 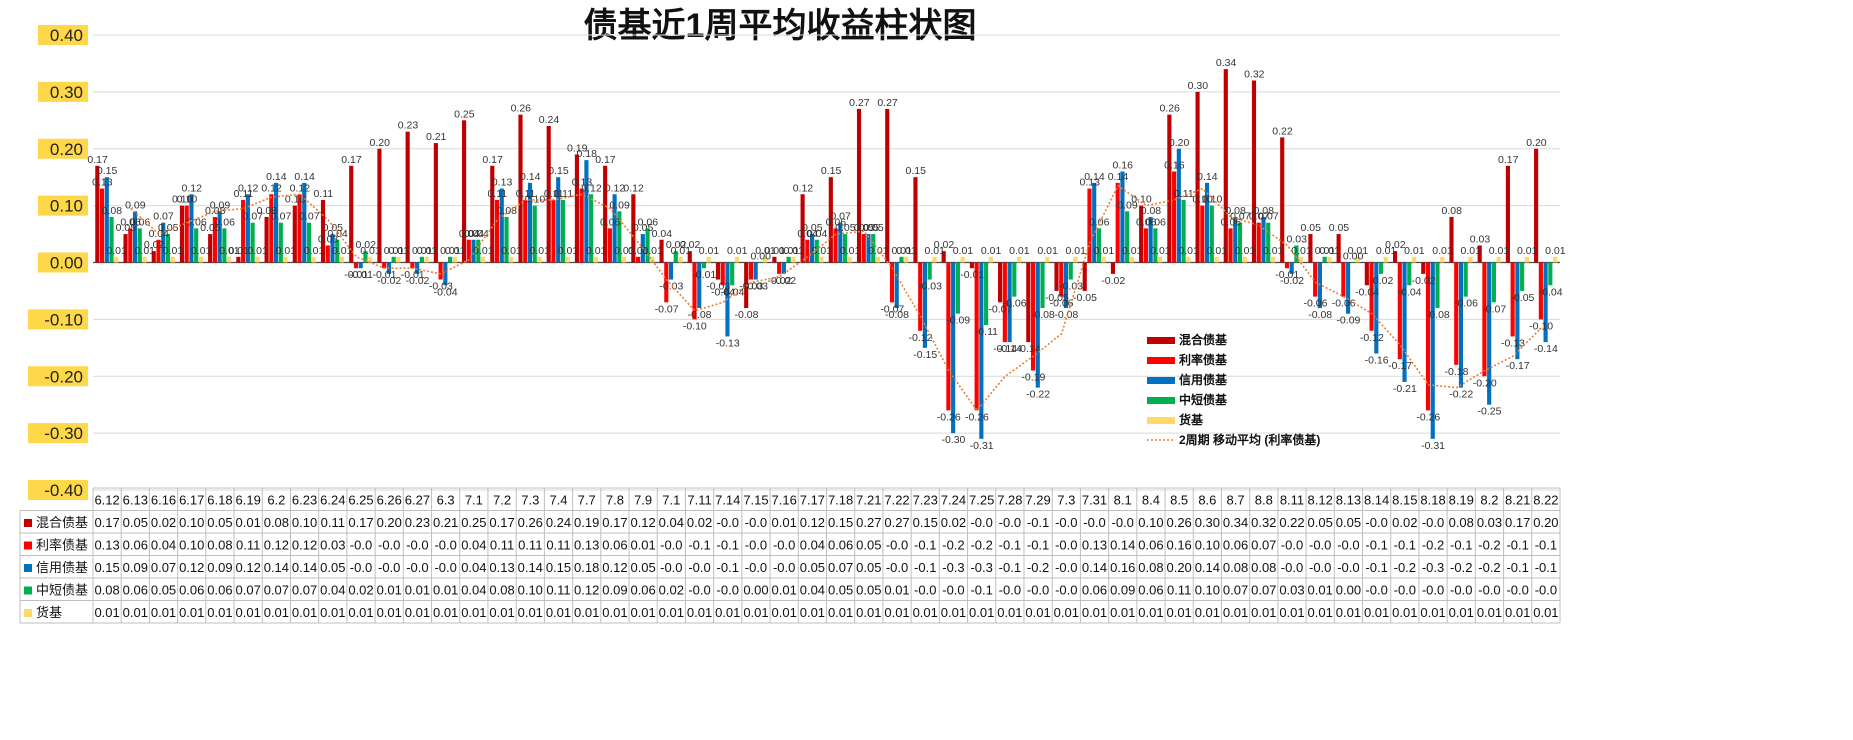 What do you see at coordinates (1161, 420) in the screenshot?
I see `legend-swatch` at bounding box center [1161, 420].